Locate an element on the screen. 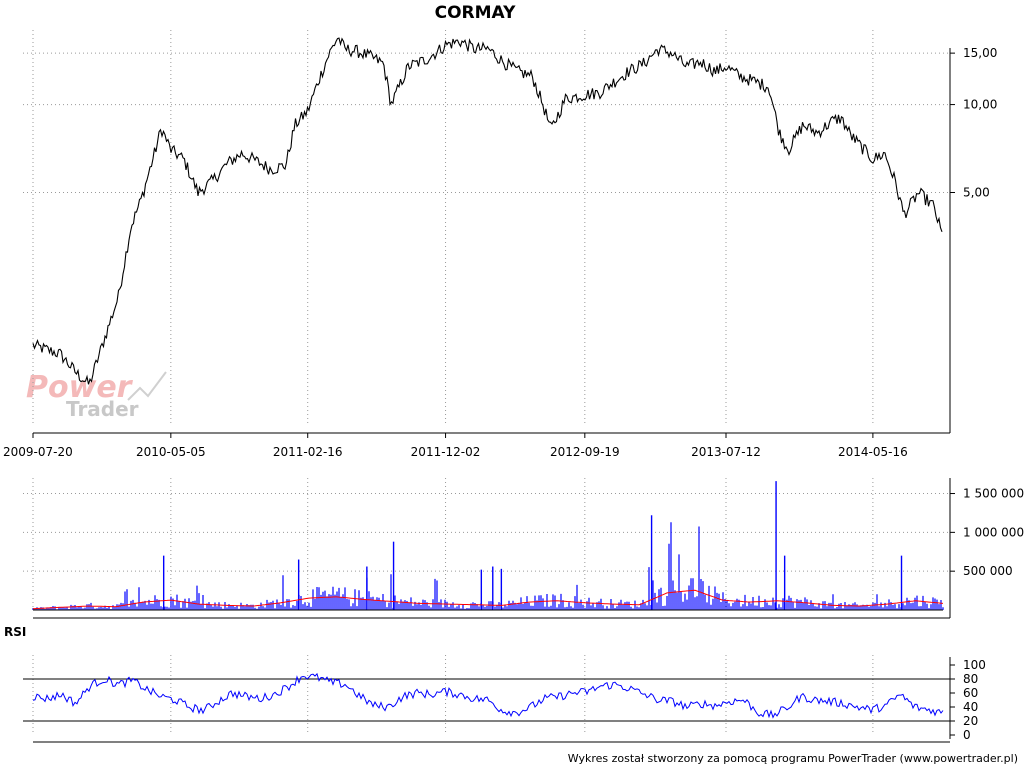 This screenshot has height=772, width=1024. rsi-ytick-label-5: 100 is located at coordinates (974, 665).